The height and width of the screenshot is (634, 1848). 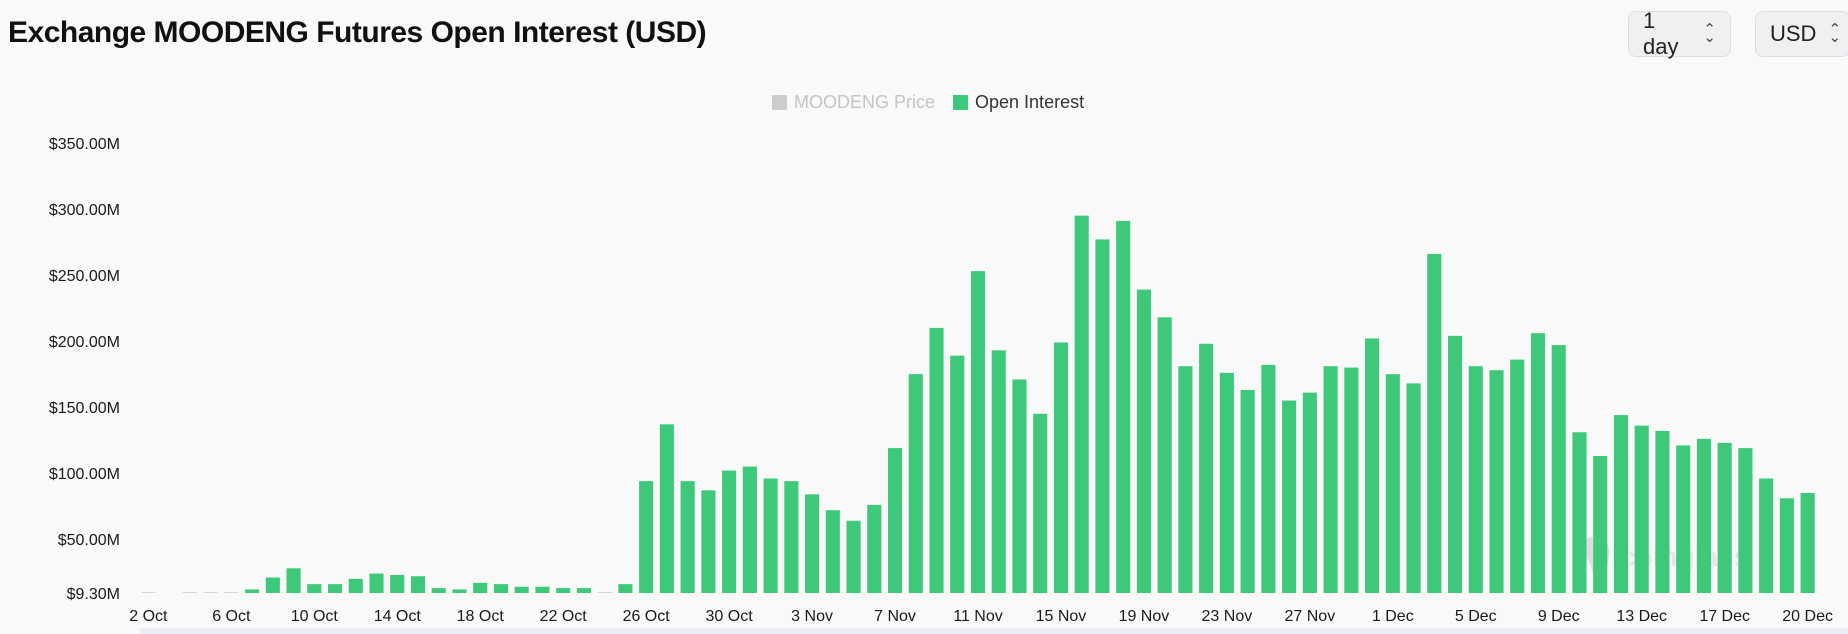 What do you see at coordinates (1661, 33) in the screenshot?
I see `interval-select-value: 1 day` at bounding box center [1661, 33].